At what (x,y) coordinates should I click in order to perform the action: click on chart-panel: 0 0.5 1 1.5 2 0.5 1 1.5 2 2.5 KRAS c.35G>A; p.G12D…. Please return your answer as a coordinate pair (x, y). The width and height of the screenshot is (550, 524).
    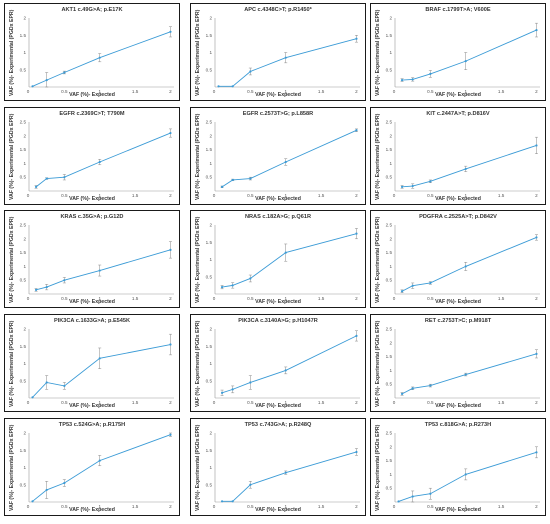
    Looking at the image, I should click on (92, 259).